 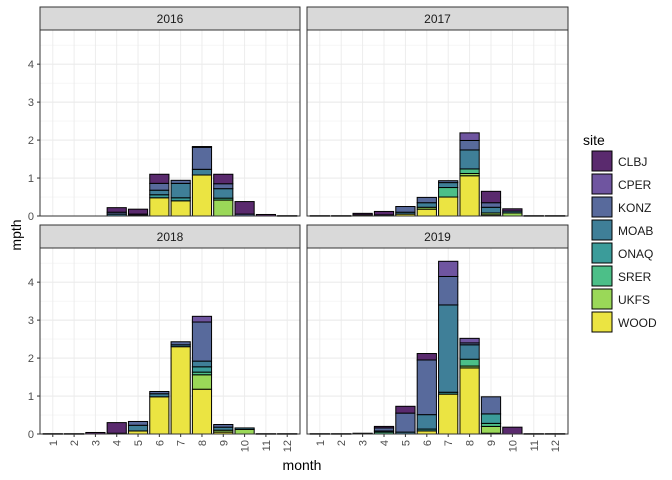 What do you see at coordinates (632, 162) in the screenshot?
I see `legend-label-clbj: CLBJ` at bounding box center [632, 162].